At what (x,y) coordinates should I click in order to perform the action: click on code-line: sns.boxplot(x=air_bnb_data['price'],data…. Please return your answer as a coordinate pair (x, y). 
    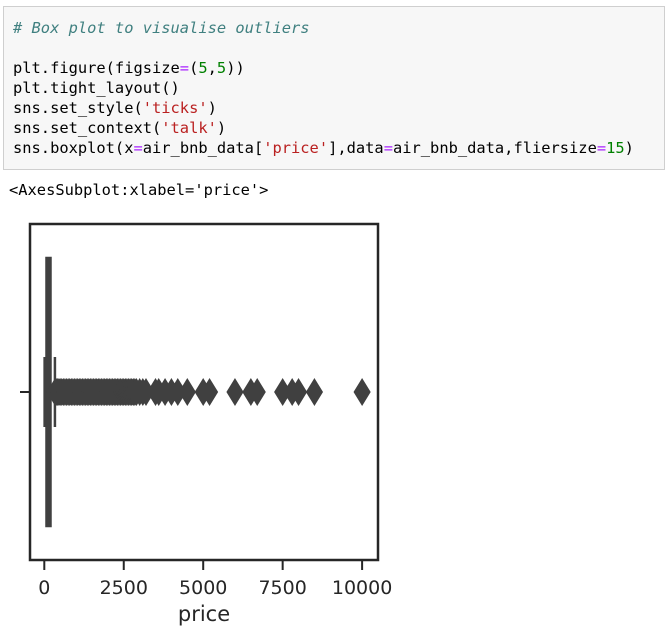
    Looking at the image, I should click on (323, 148).